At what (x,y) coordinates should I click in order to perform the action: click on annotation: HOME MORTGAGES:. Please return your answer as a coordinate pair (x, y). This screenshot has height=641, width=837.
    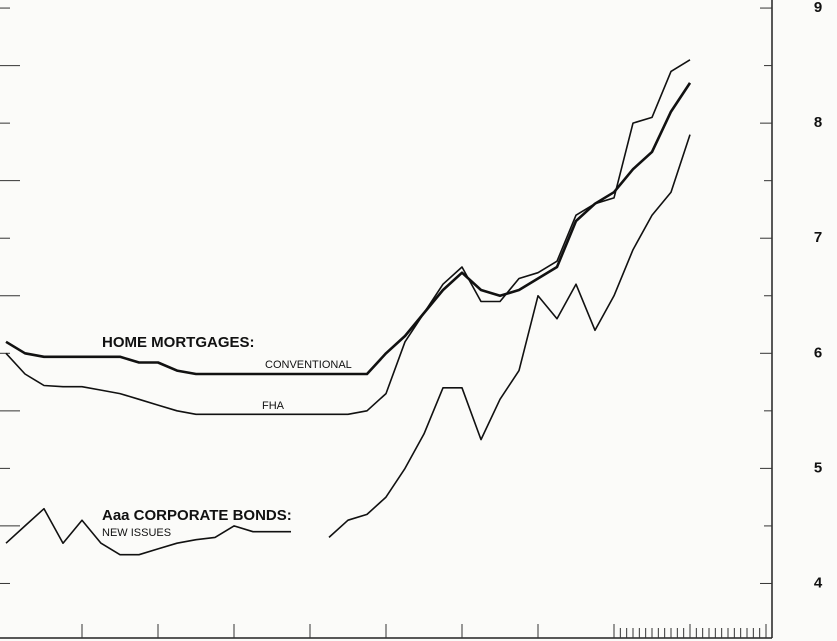
    Looking at the image, I should click on (178, 342).